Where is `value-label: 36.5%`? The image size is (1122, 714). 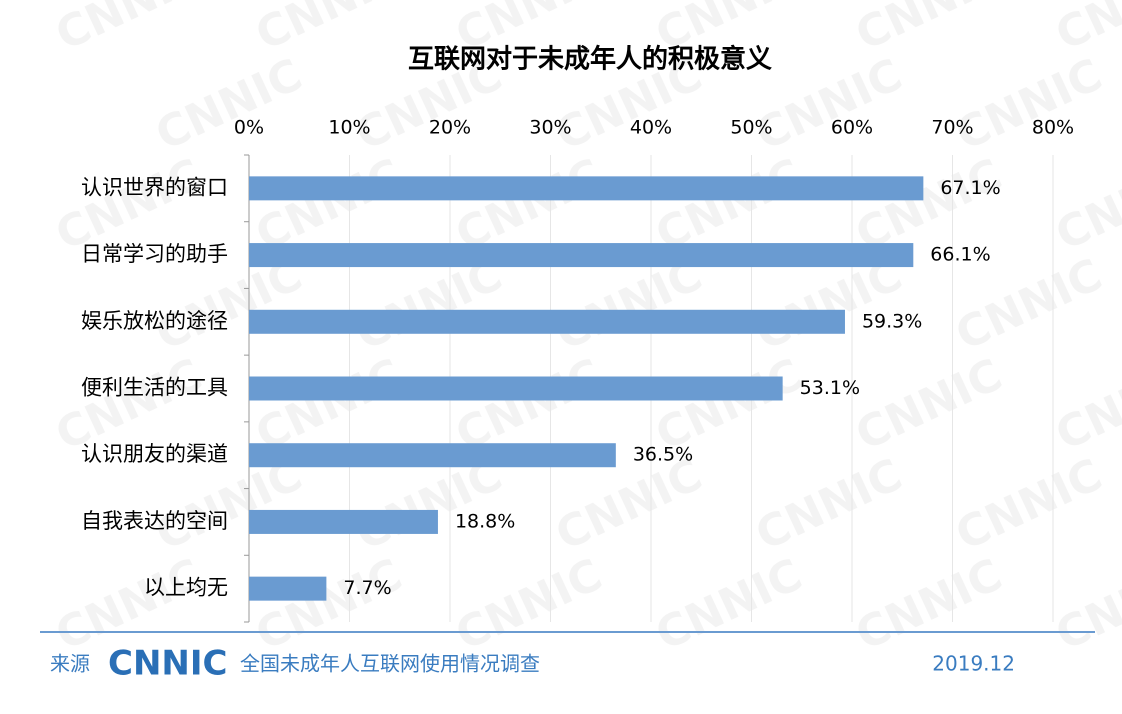 value-label: 36.5% is located at coordinates (663, 455).